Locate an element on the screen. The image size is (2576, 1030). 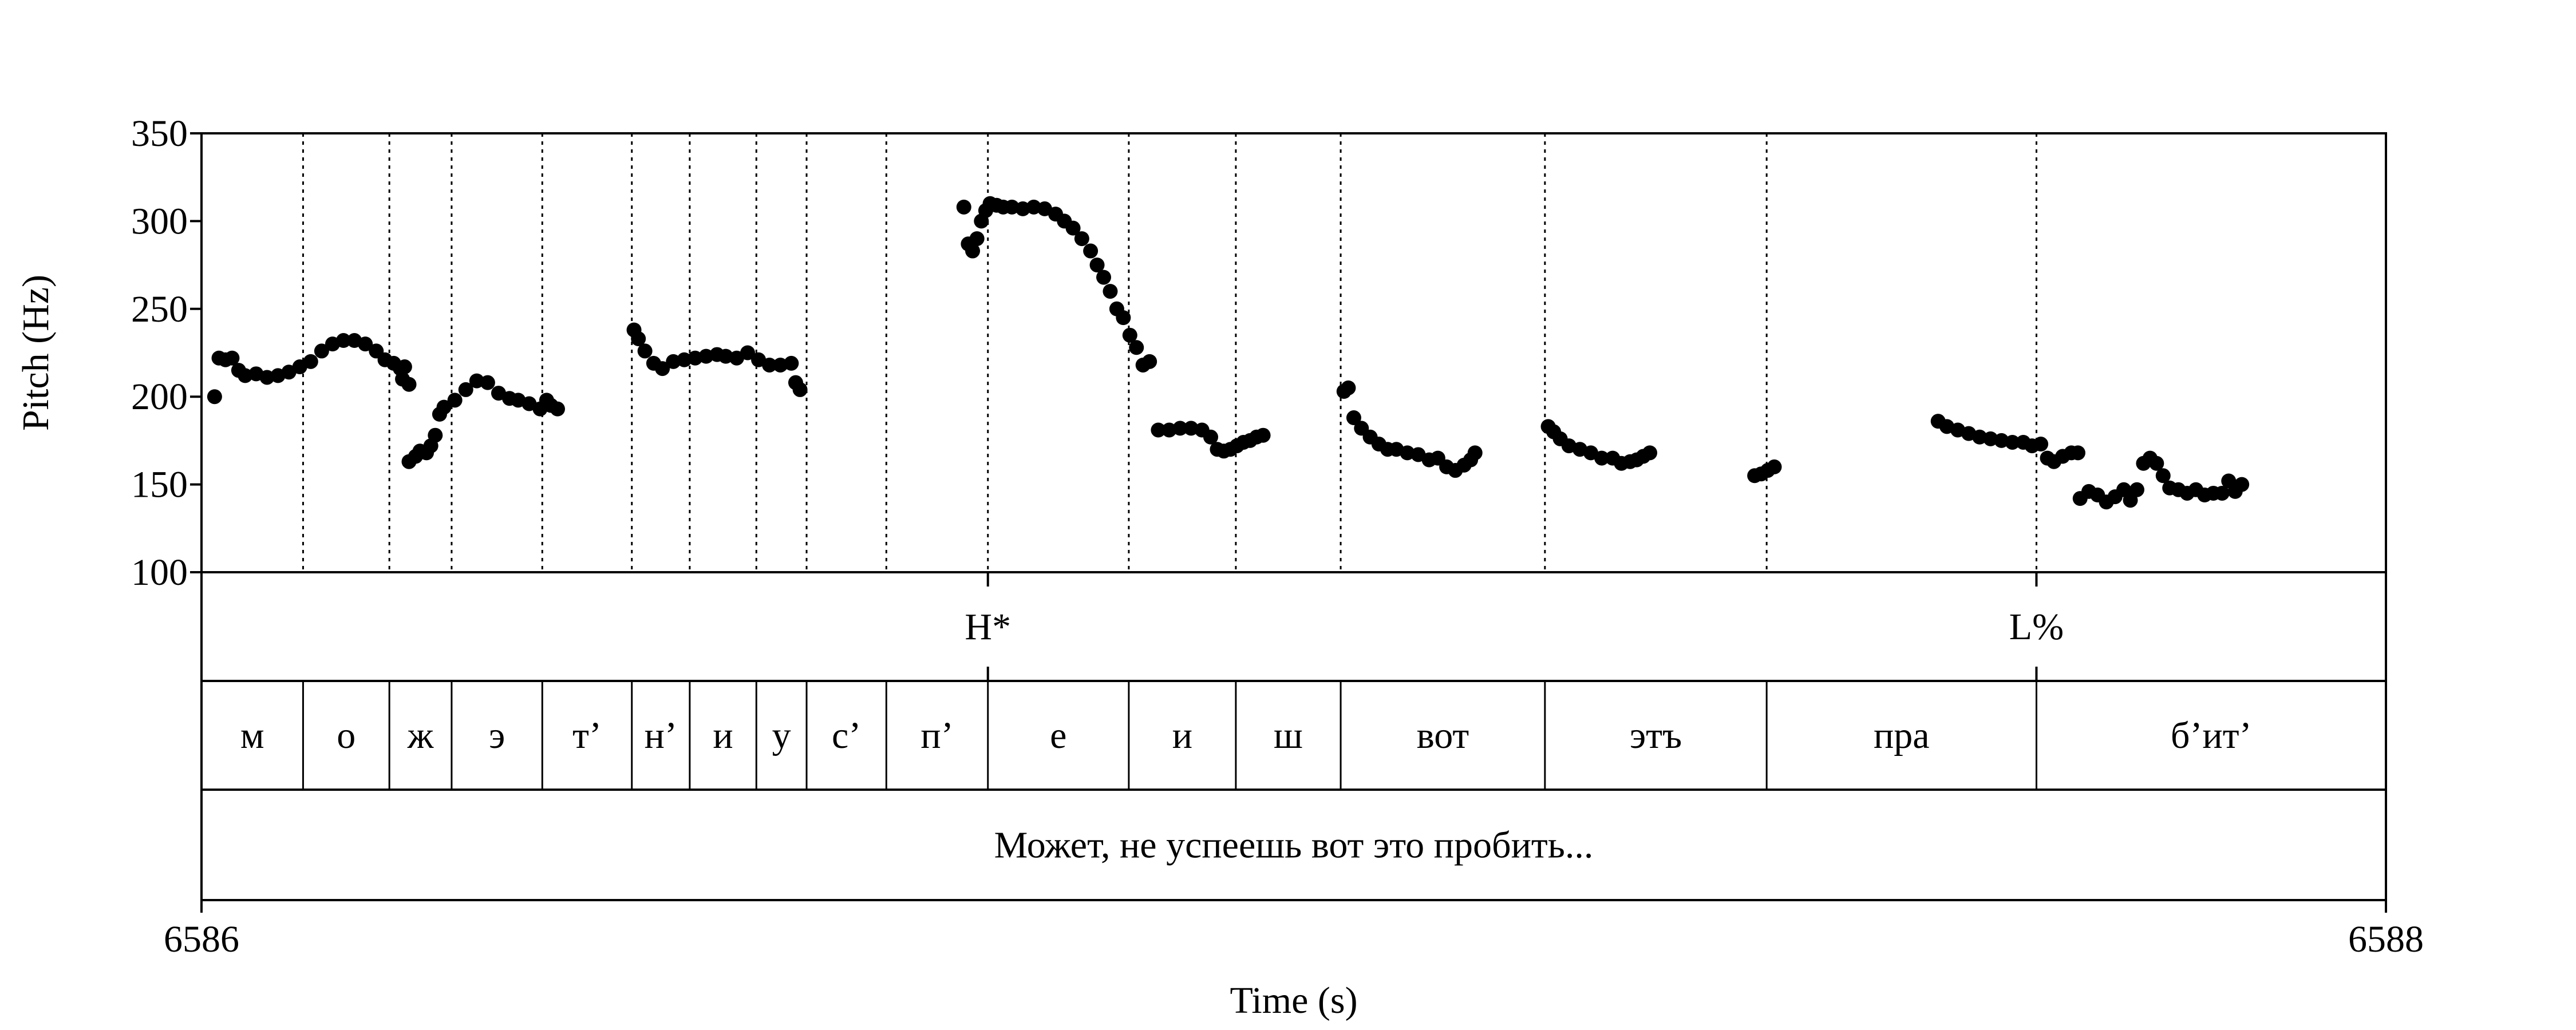
segment-label: б’ит’ is located at coordinates (2211, 735).